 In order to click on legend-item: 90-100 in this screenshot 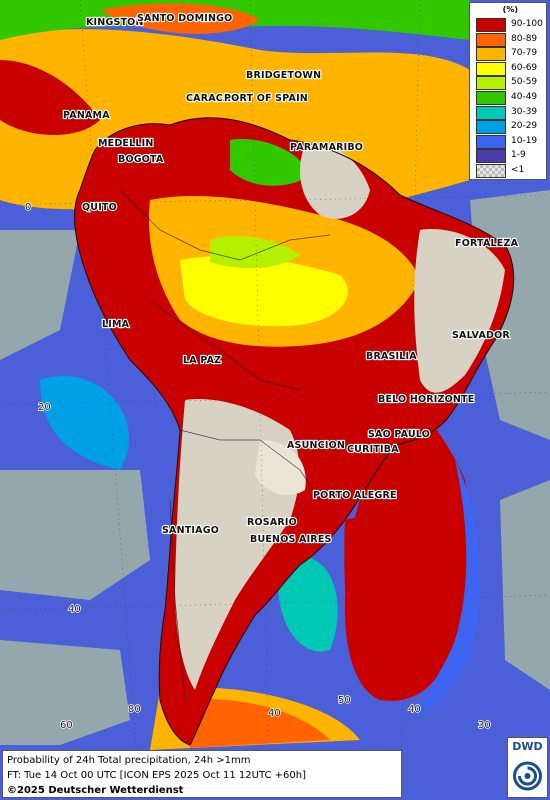, I will do `click(511, 25)`.